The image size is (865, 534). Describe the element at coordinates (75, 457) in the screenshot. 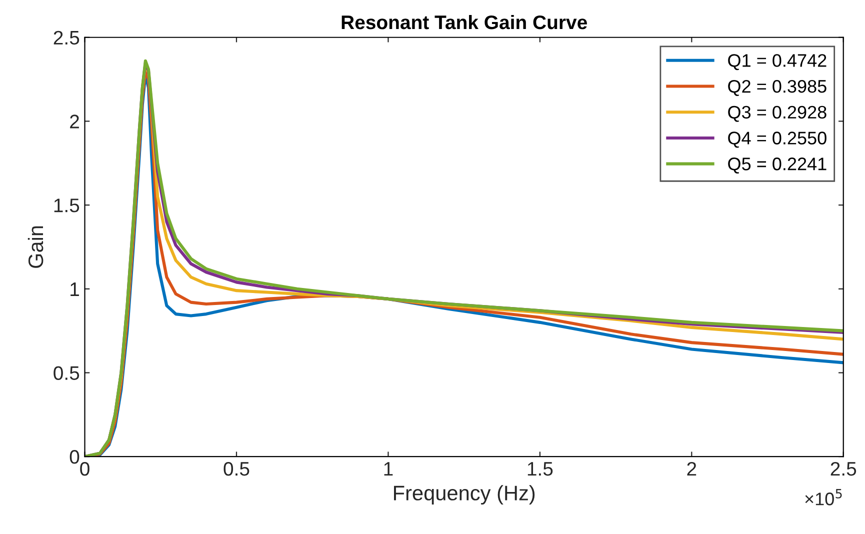

I see `y-tick-label: 0` at that location.